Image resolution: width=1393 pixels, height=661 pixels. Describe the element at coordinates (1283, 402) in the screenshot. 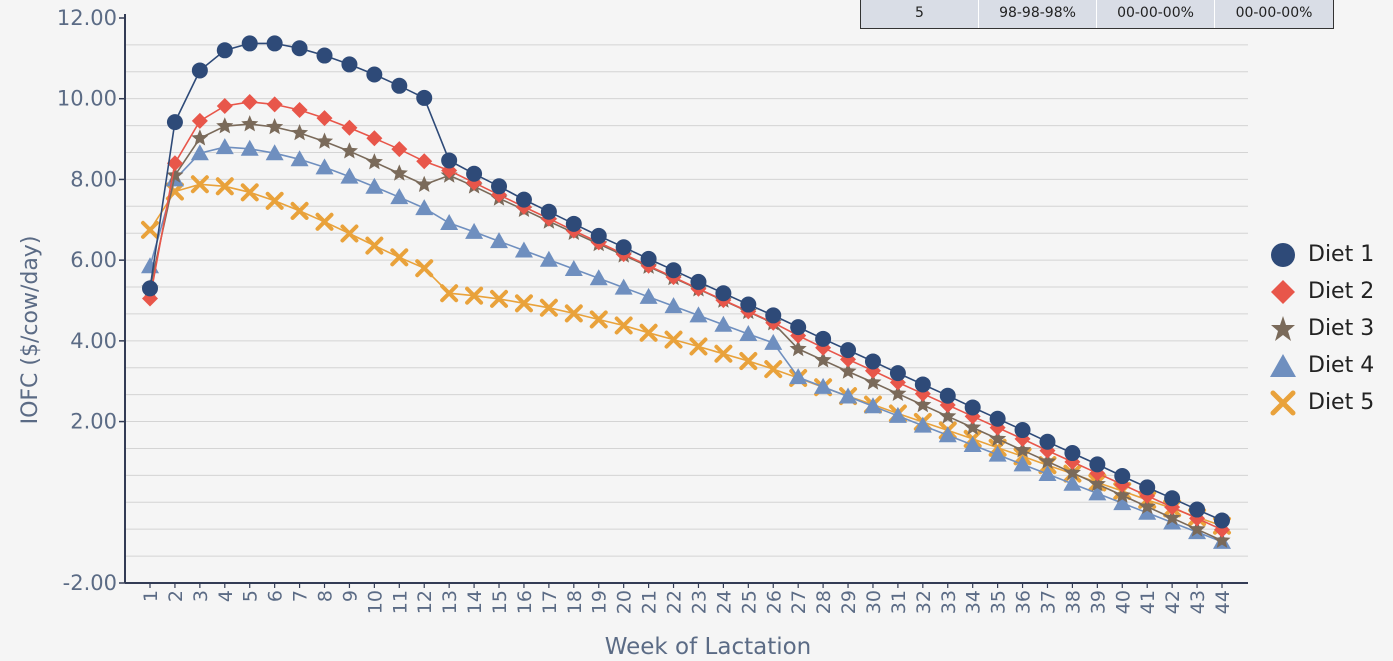

I see `x-marker-icon` at that location.